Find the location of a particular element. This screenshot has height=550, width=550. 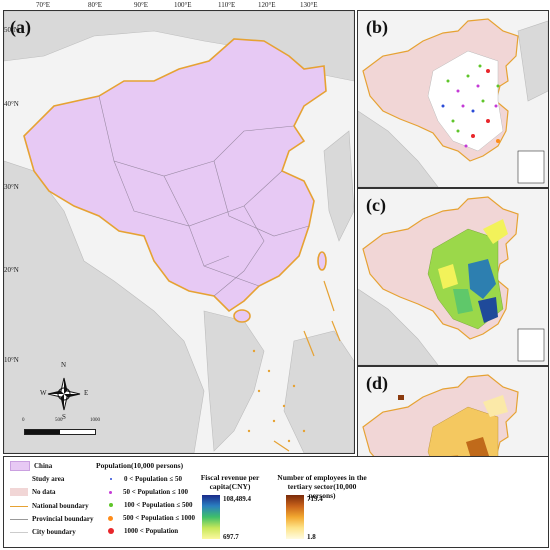

map-panel-b: (b) is located at coordinates (453, 99).